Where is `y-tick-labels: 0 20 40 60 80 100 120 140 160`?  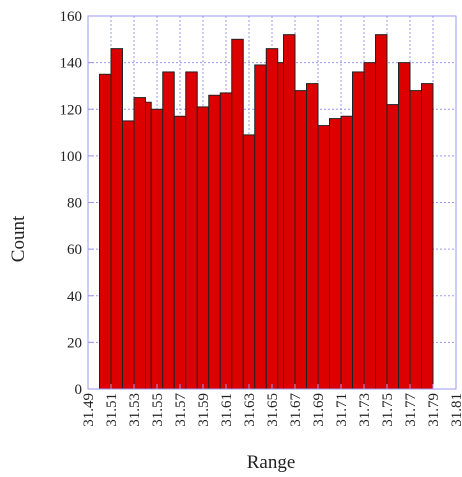
y-tick-labels: 0 20 40 60 80 100 120 140 160 is located at coordinates (76, 203).